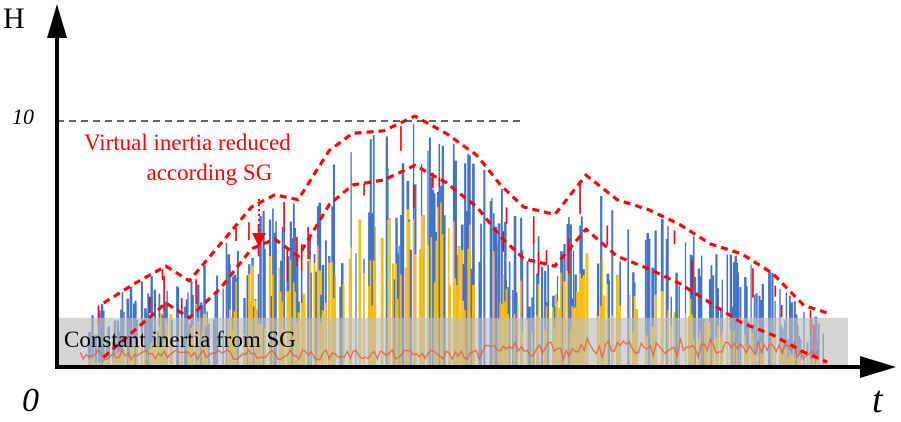  What do you see at coordinates (180, 339) in the screenshot?
I see `constant-inertia-label: Constant inertia from SG` at bounding box center [180, 339].